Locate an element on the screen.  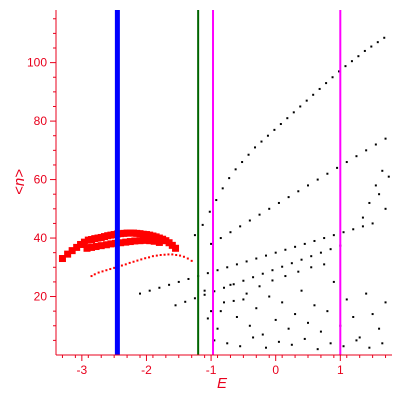
y-tick-label: 40 is located at coordinates (41, 238).